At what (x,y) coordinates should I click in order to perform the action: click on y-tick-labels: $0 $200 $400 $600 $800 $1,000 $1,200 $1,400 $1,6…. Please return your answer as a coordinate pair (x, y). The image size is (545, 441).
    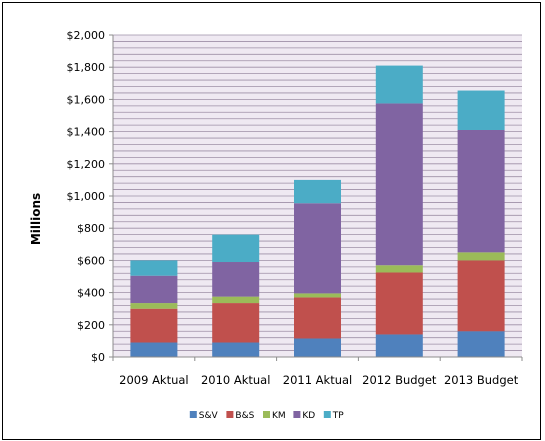
    Looking at the image, I should click on (90, 196).